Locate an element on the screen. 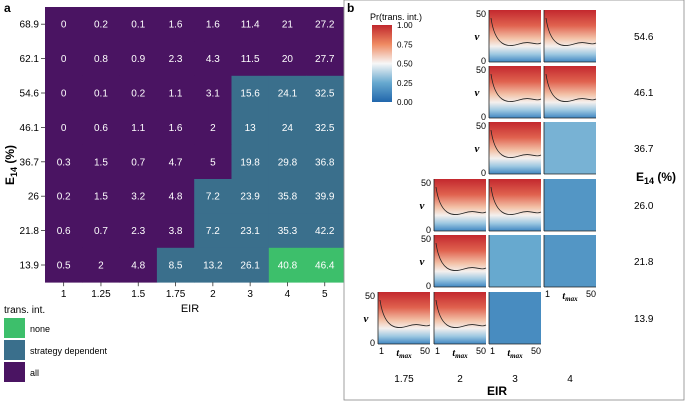 The image size is (685, 401). column-label: 1.75 is located at coordinates (404, 379).